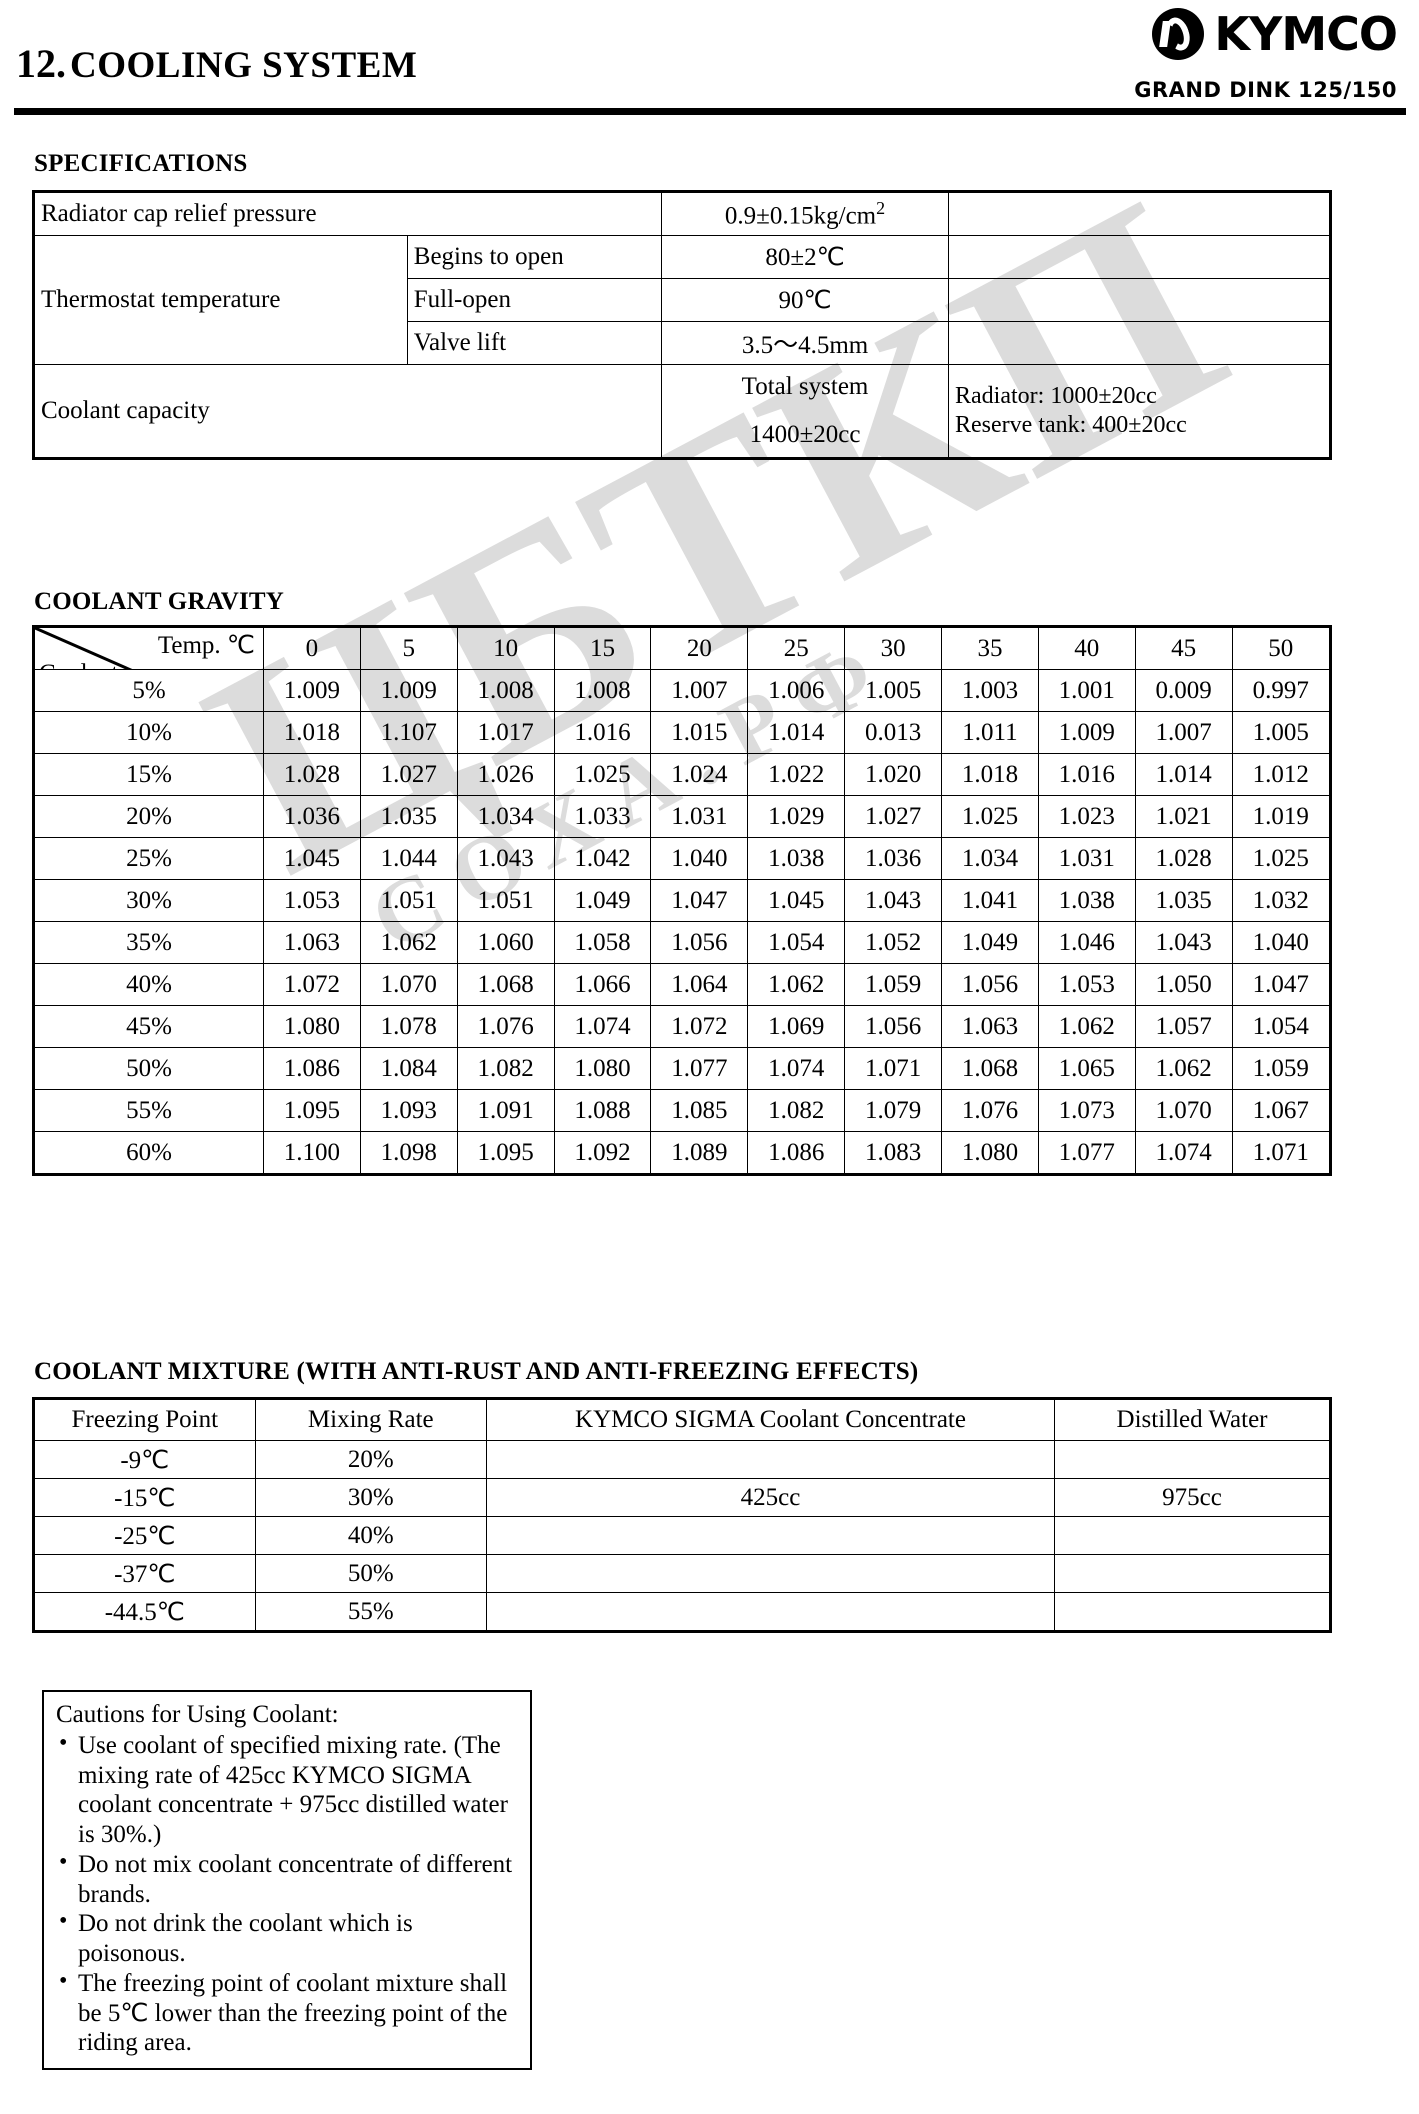 Image resolution: width=1419 pixels, height=2114 pixels. What do you see at coordinates (505, 774) in the screenshot?
I see `gravity-cell: 1.026` at bounding box center [505, 774].